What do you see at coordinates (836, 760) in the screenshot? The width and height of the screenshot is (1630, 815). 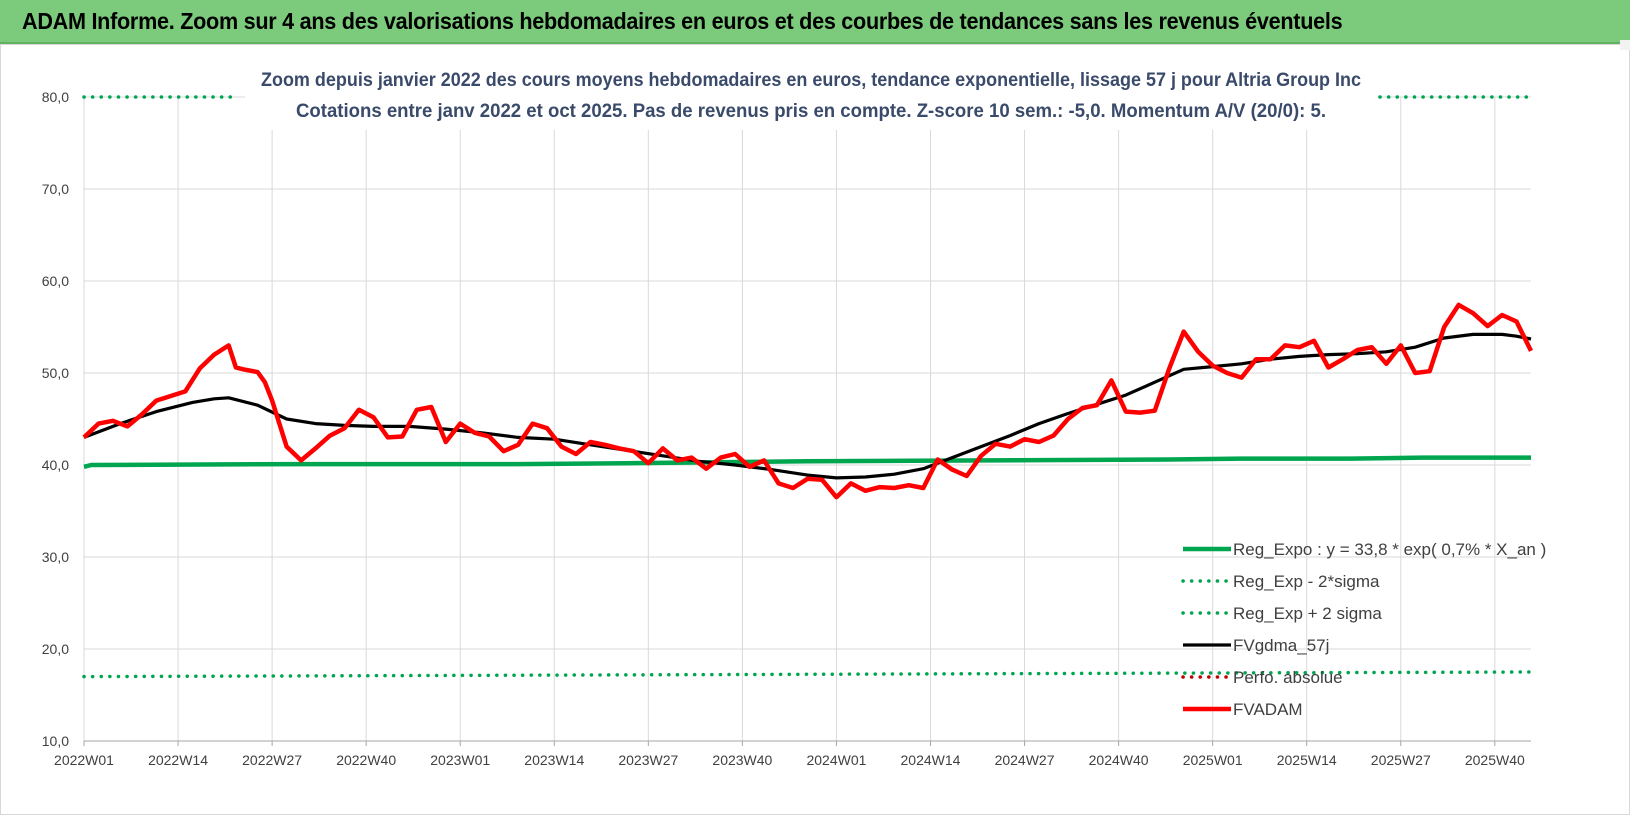 I see `x-tick-label: 2024W01` at bounding box center [836, 760].